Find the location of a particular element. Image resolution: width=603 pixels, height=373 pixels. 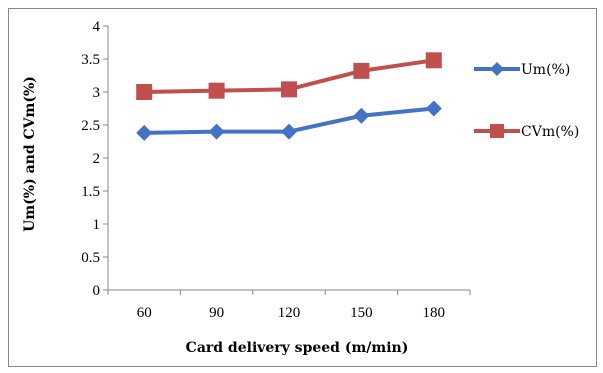

x-tick-label: 150 is located at coordinates (361, 313).